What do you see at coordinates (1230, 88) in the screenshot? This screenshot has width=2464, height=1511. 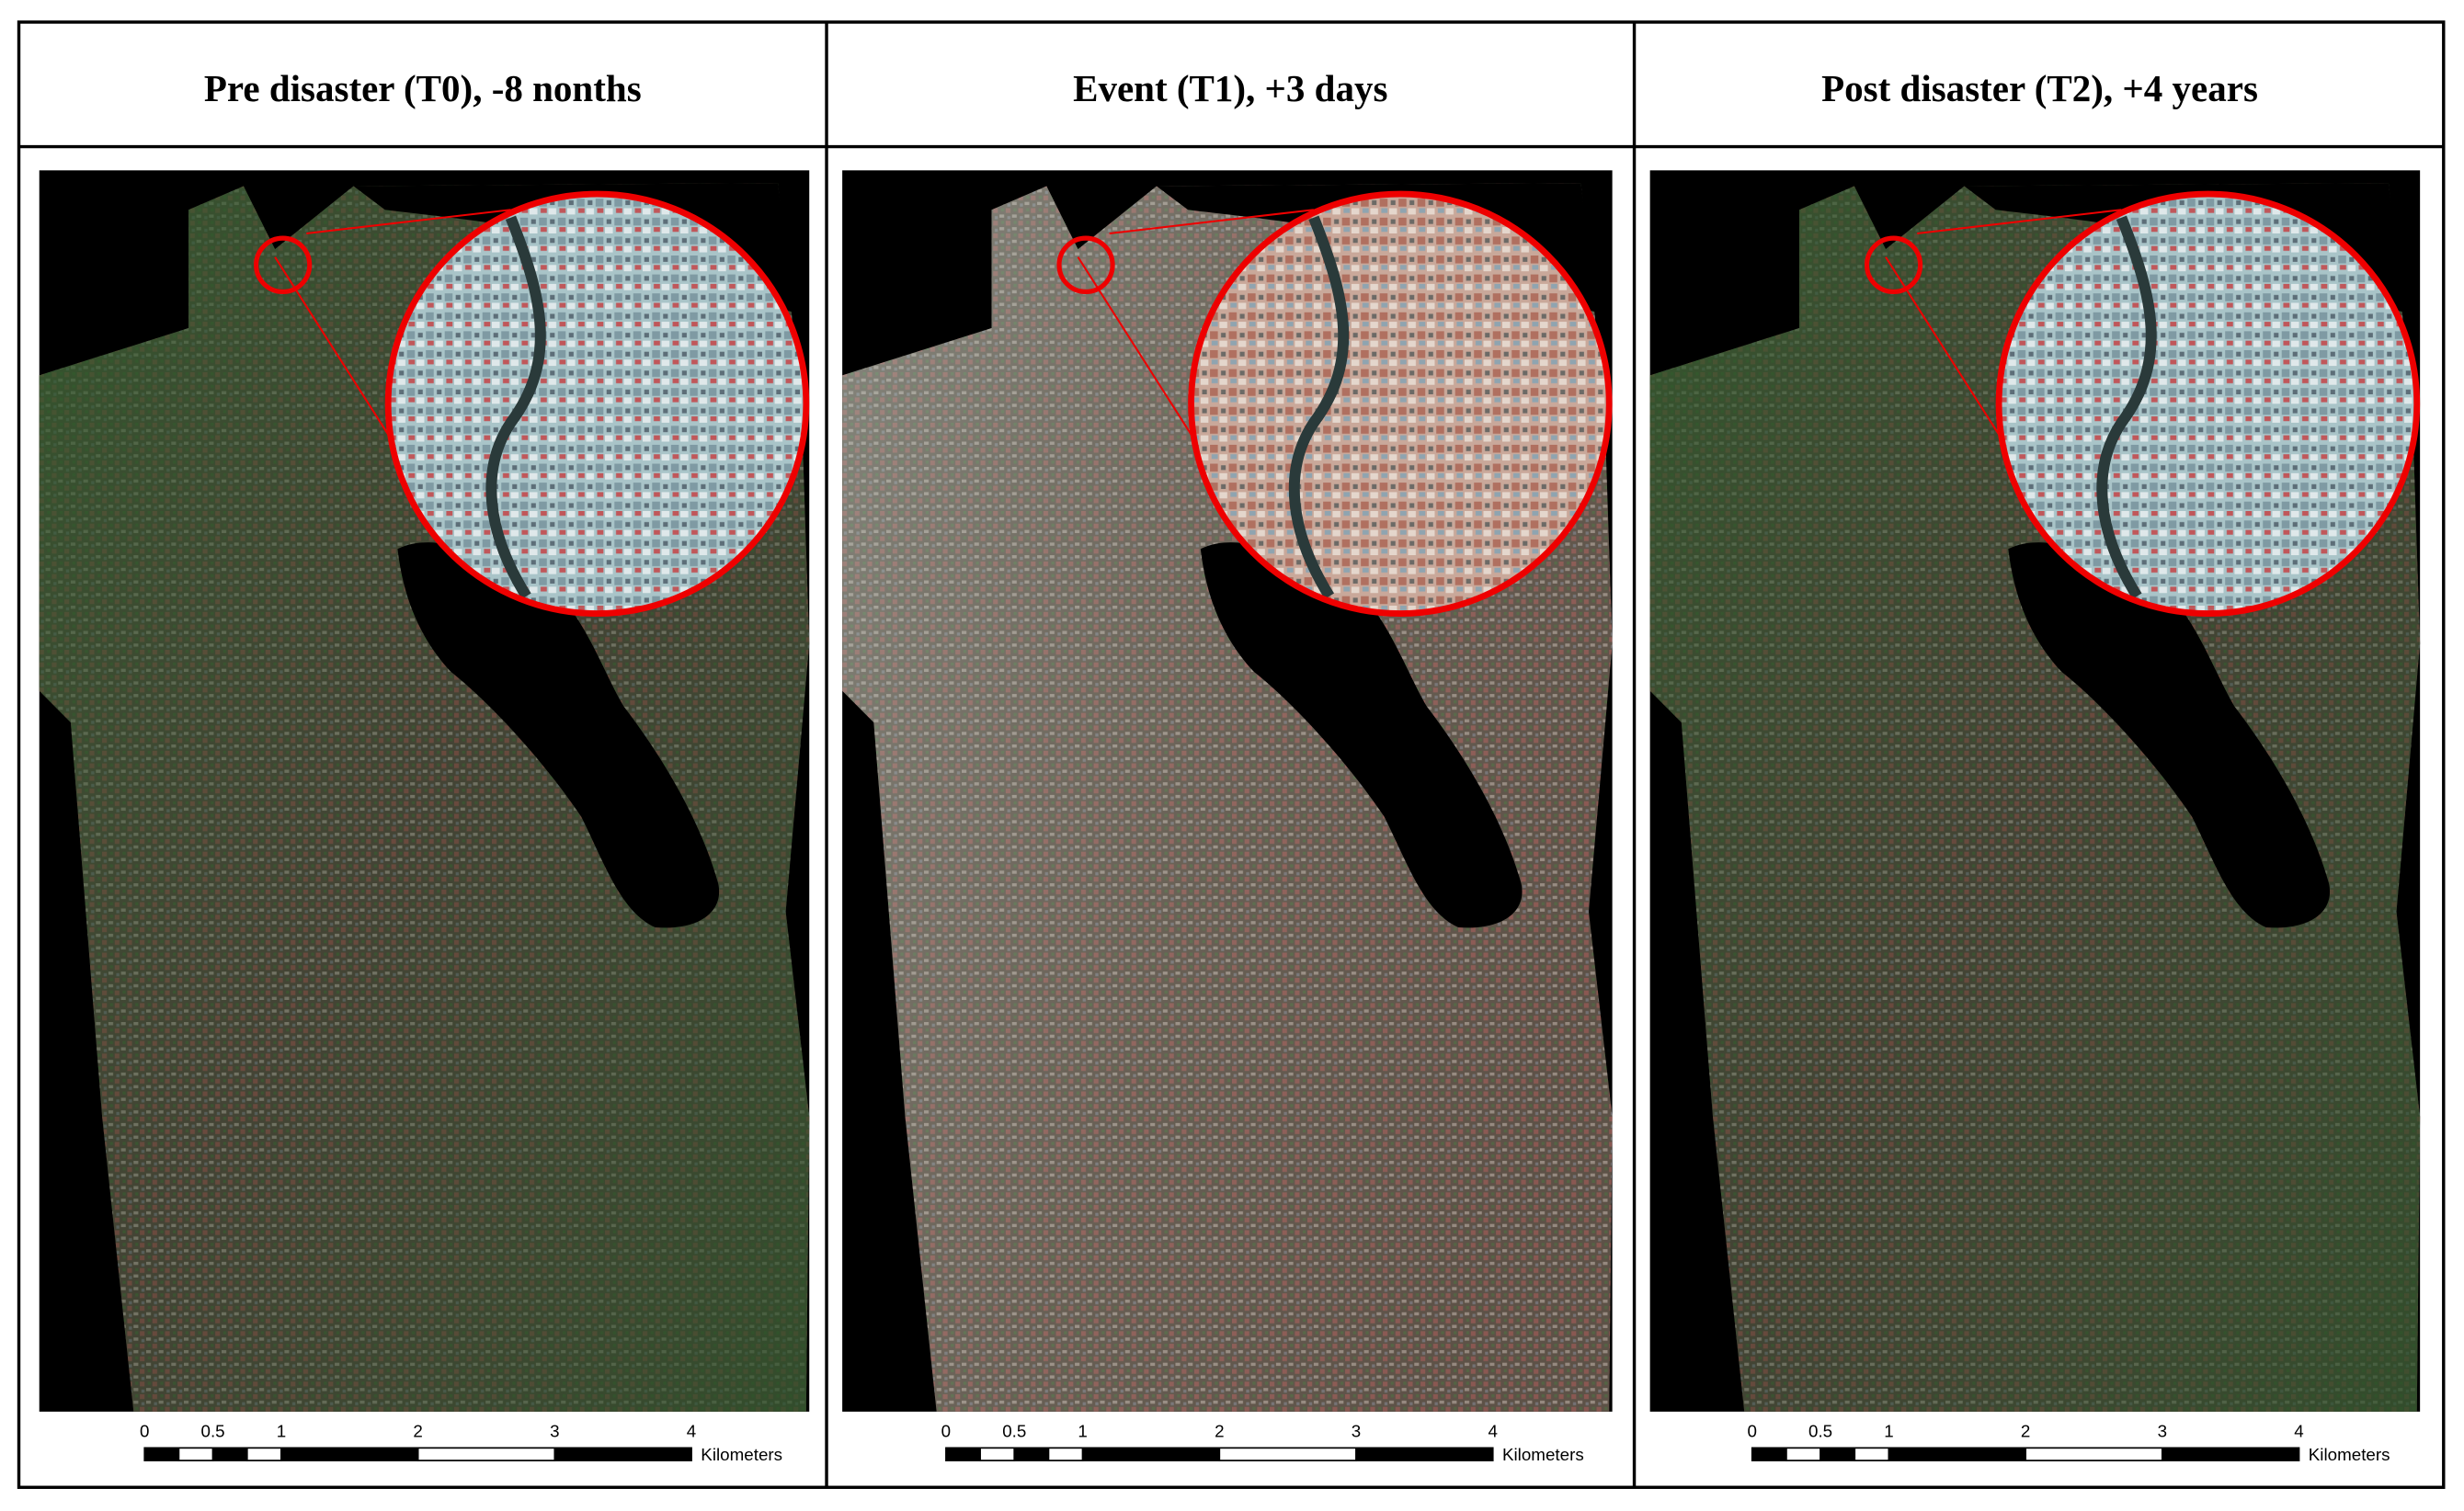 I see `panel-title: Event (T1), +3 days` at bounding box center [1230, 88].